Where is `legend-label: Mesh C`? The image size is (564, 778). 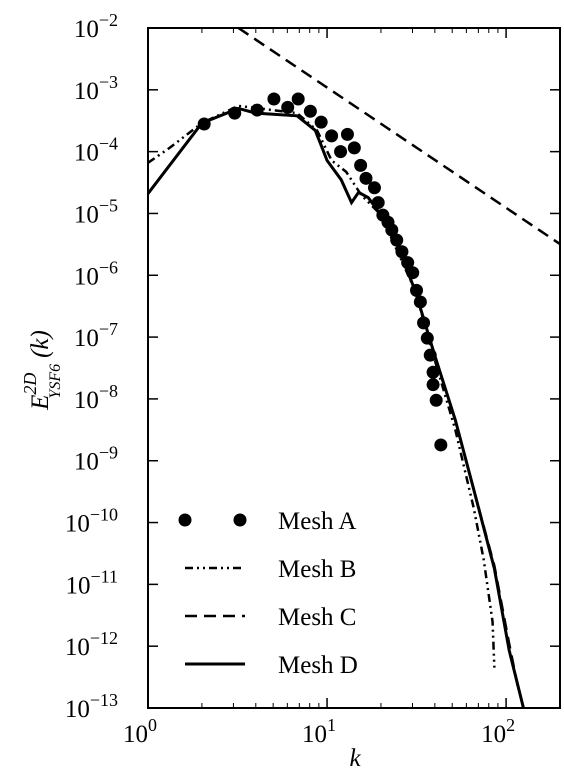
legend-label: Mesh C is located at coordinates (317, 617).